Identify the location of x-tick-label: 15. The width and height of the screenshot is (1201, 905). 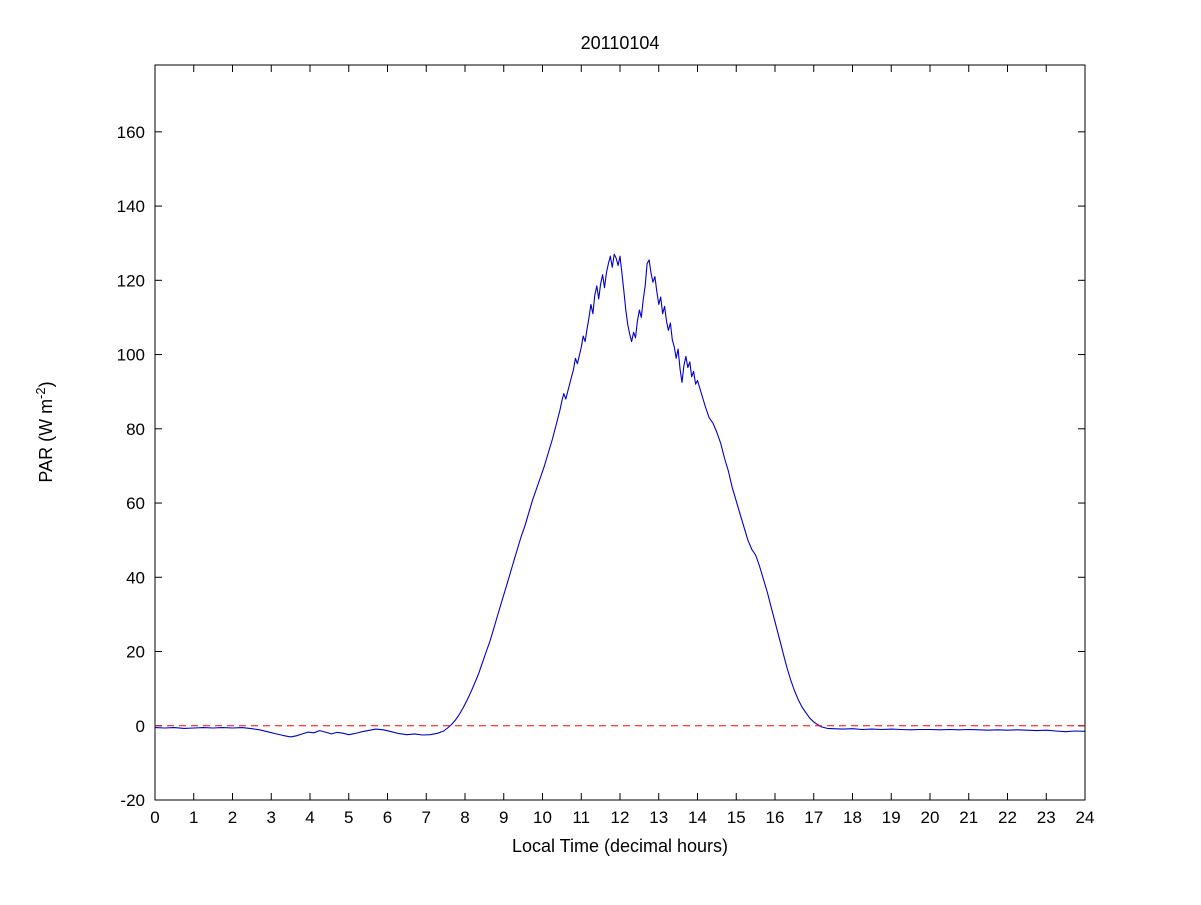
(736, 817).